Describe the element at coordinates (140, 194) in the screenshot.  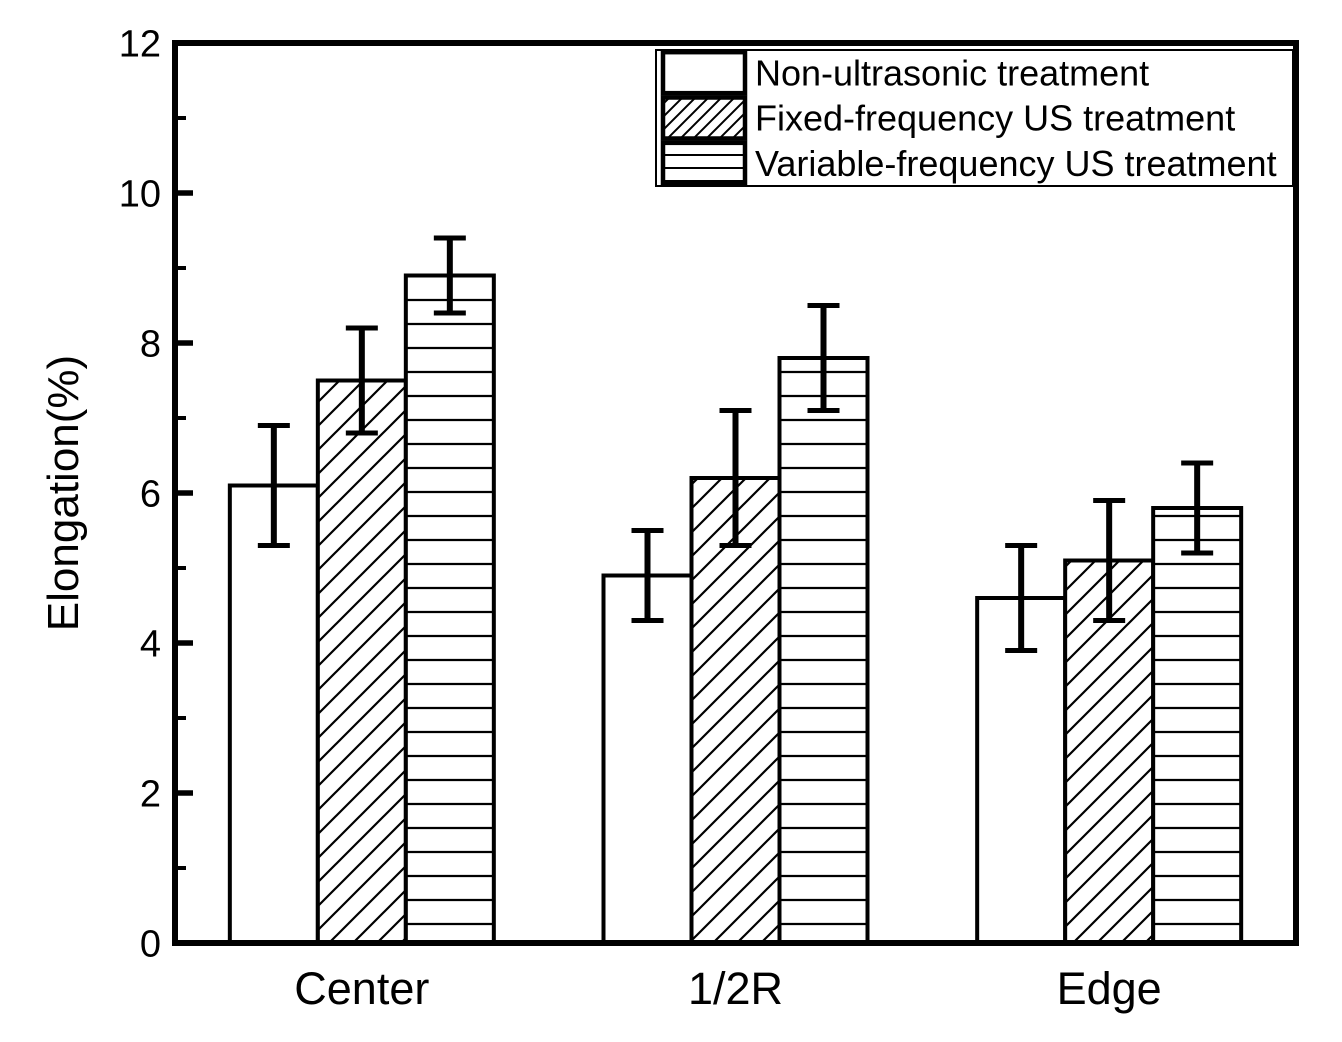
I see `y-tick-label: 10` at that location.